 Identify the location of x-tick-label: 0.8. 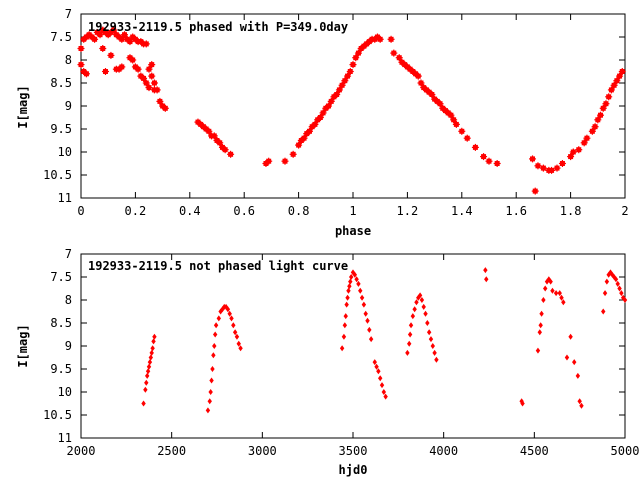
(299, 211).